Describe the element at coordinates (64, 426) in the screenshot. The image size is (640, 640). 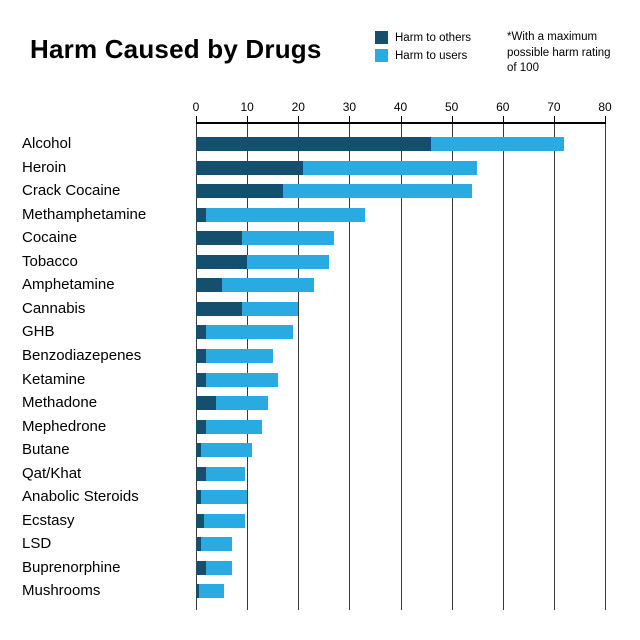
I see `category-label: Mephedrone` at that location.